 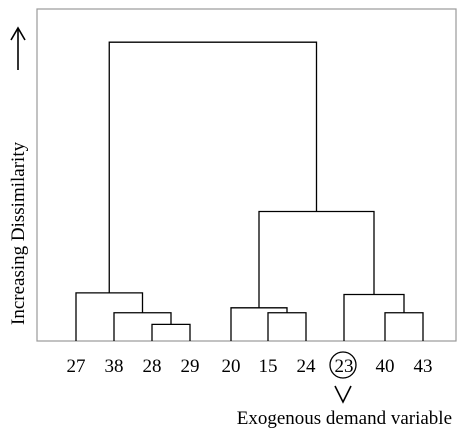 I want to click on highlight-circle, so click(x=343, y=365).